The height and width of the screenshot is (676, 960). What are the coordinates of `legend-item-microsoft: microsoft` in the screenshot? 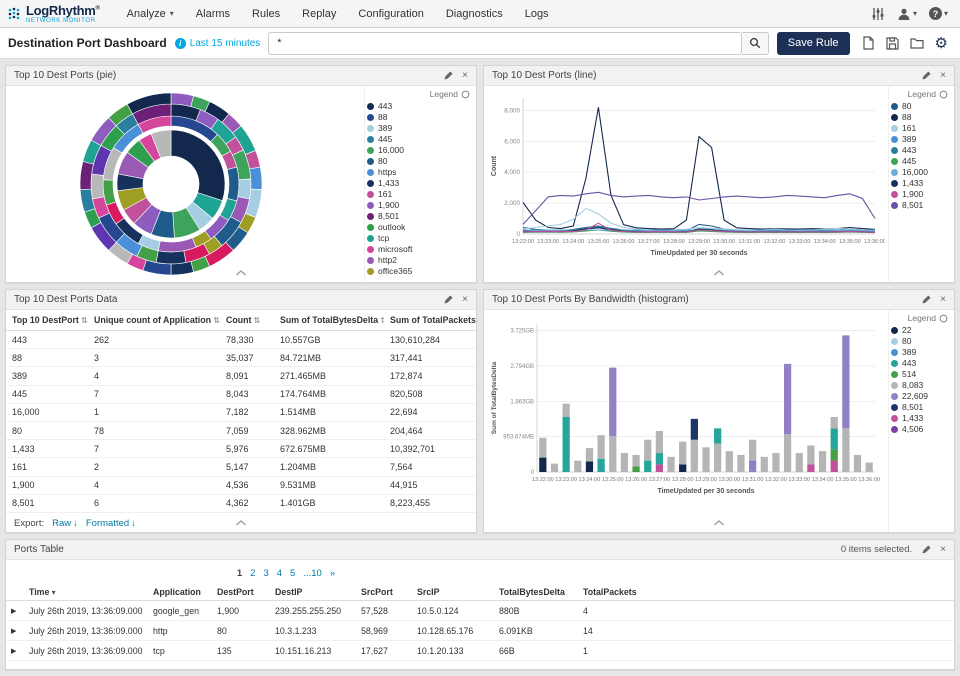 It's located at (418, 249).